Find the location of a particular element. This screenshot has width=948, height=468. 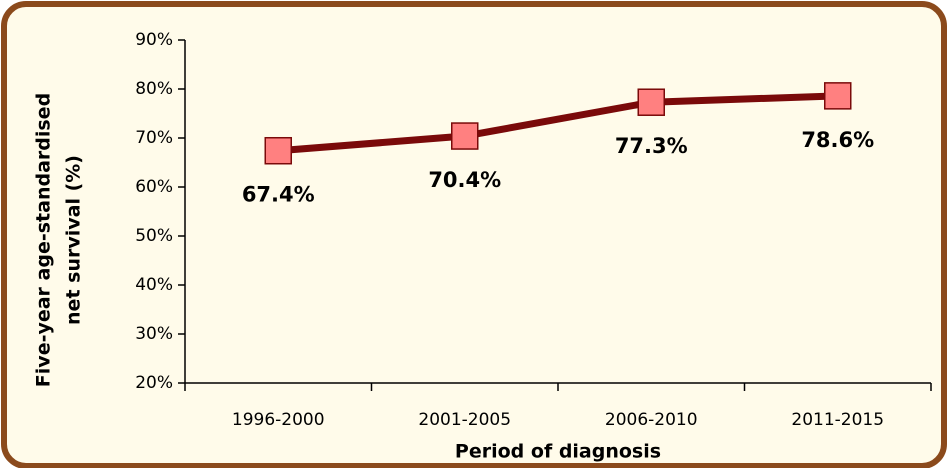

x-tick-label: 1996-2000 is located at coordinates (278, 420).